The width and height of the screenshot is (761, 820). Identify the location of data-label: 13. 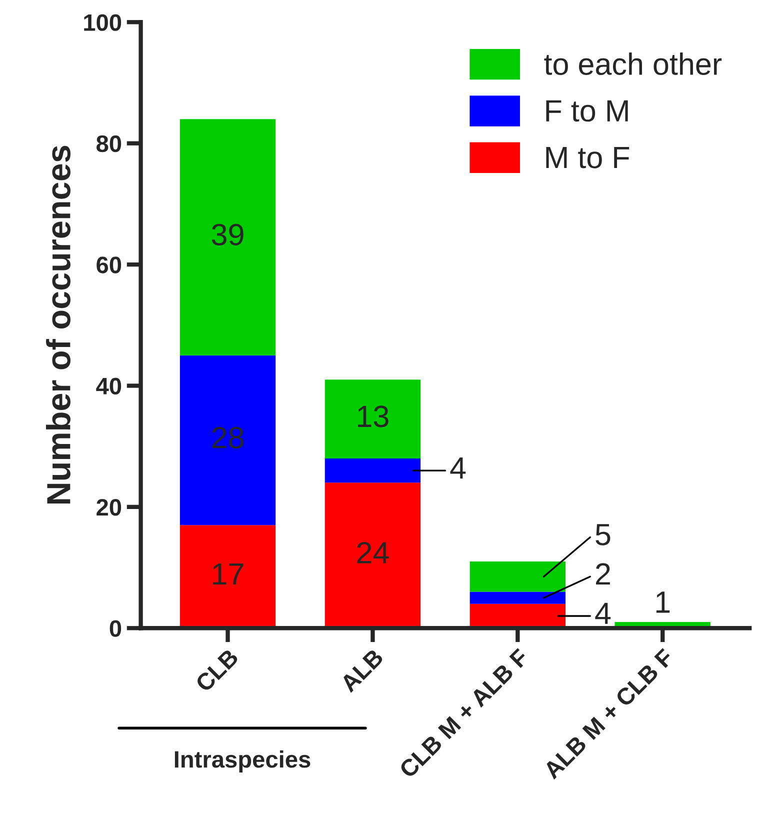
(373, 417).